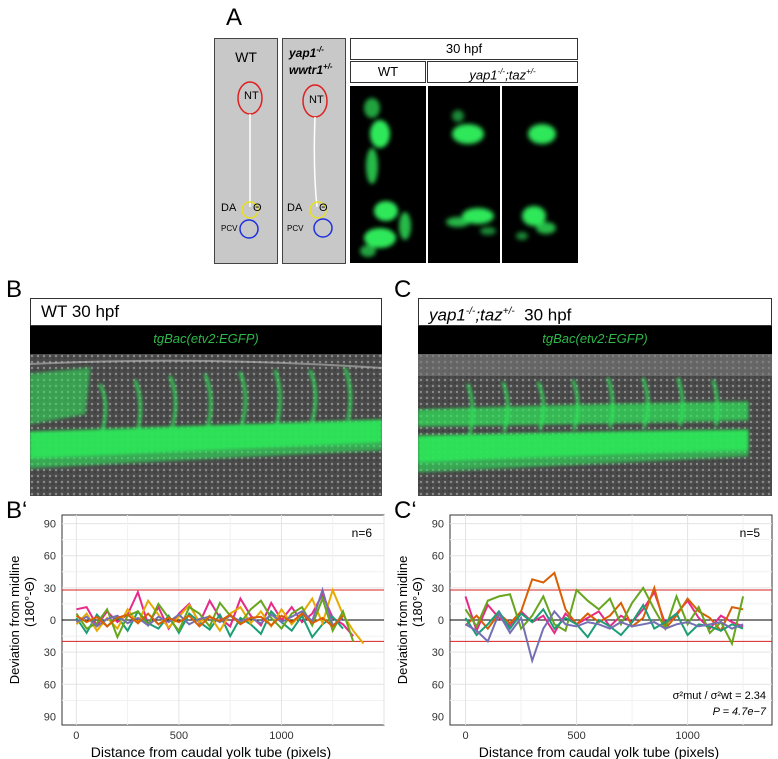 Image resolution: width=778 pixels, height=759 pixels. Describe the element at coordinates (489, 315) in the screenshot. I see `panel-c-title-mid: ;taz` at that location.